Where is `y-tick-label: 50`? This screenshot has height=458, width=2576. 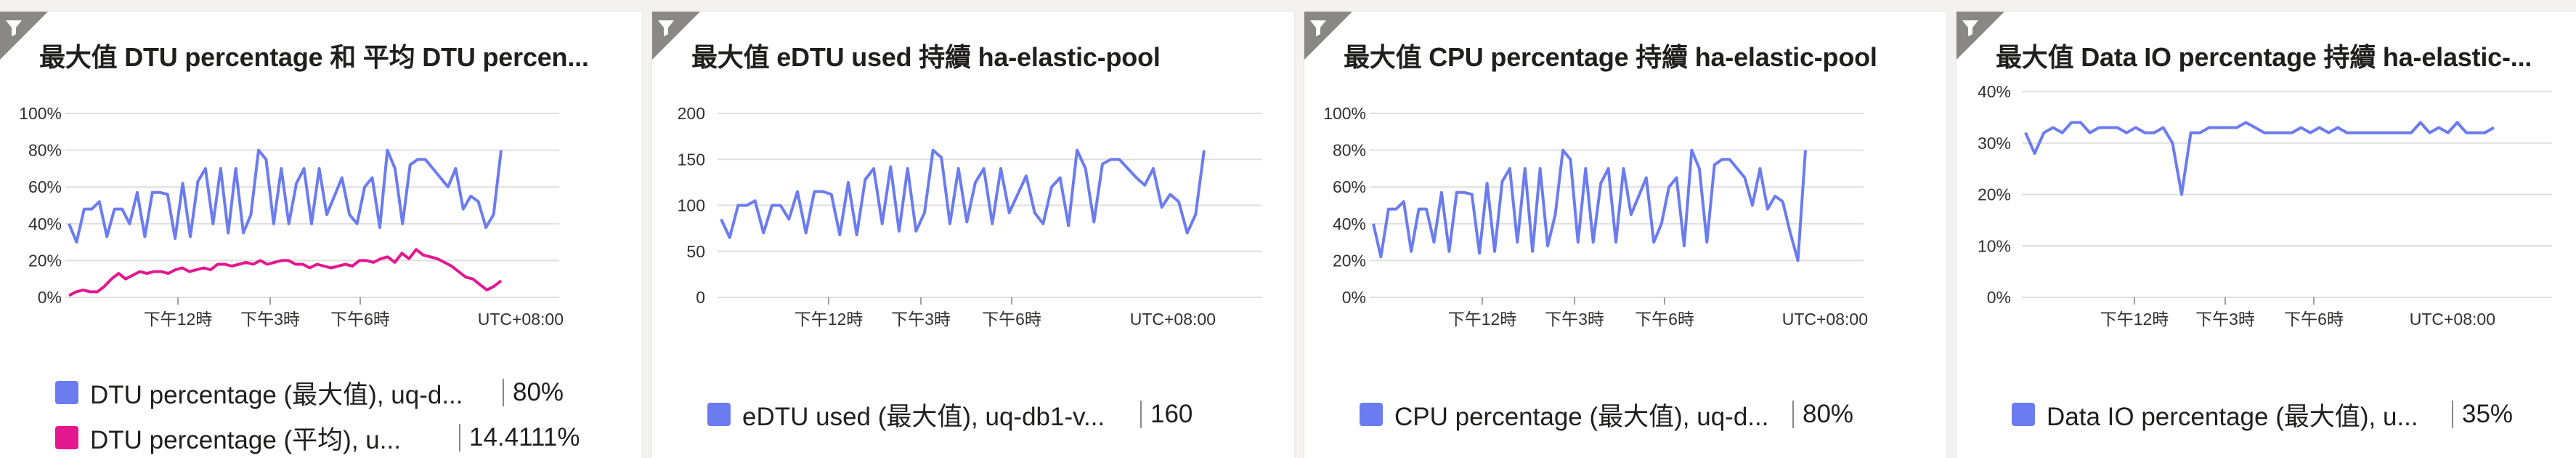 y-tick-label: 50 is located at coordinates (696, 251).